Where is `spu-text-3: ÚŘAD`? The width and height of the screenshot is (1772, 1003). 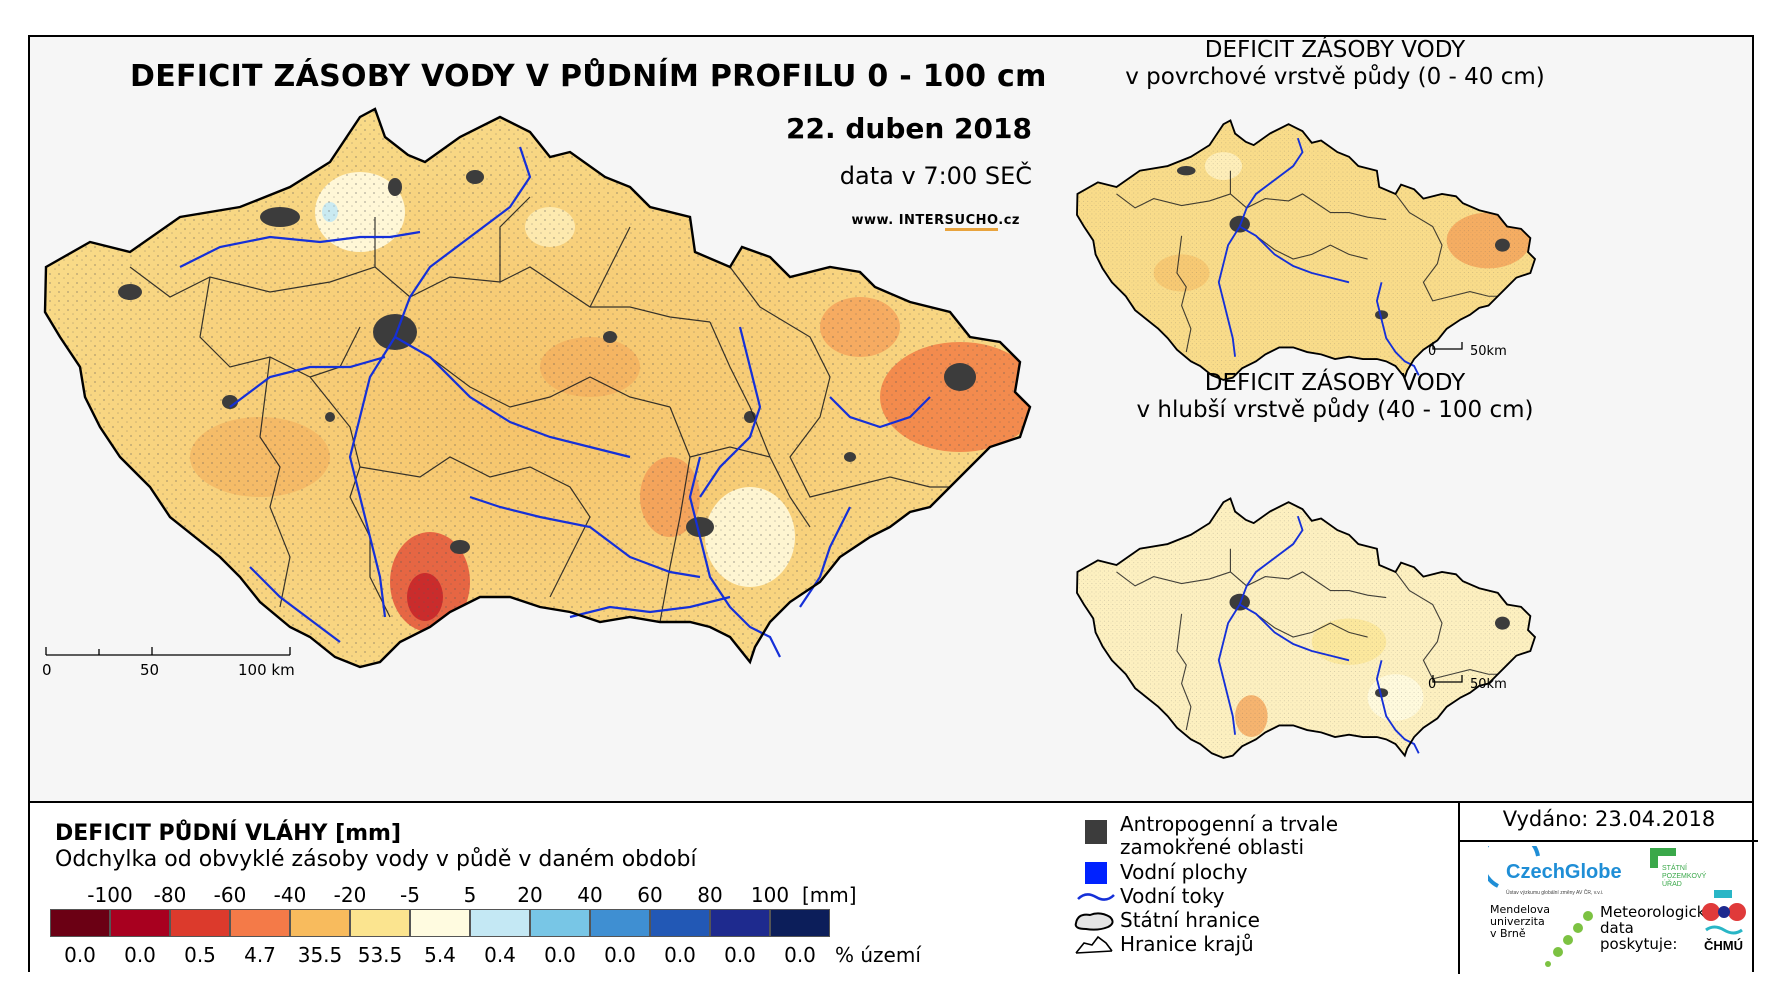 spu-text-3: ÚŘAD is located at coordinates (1672, 883).